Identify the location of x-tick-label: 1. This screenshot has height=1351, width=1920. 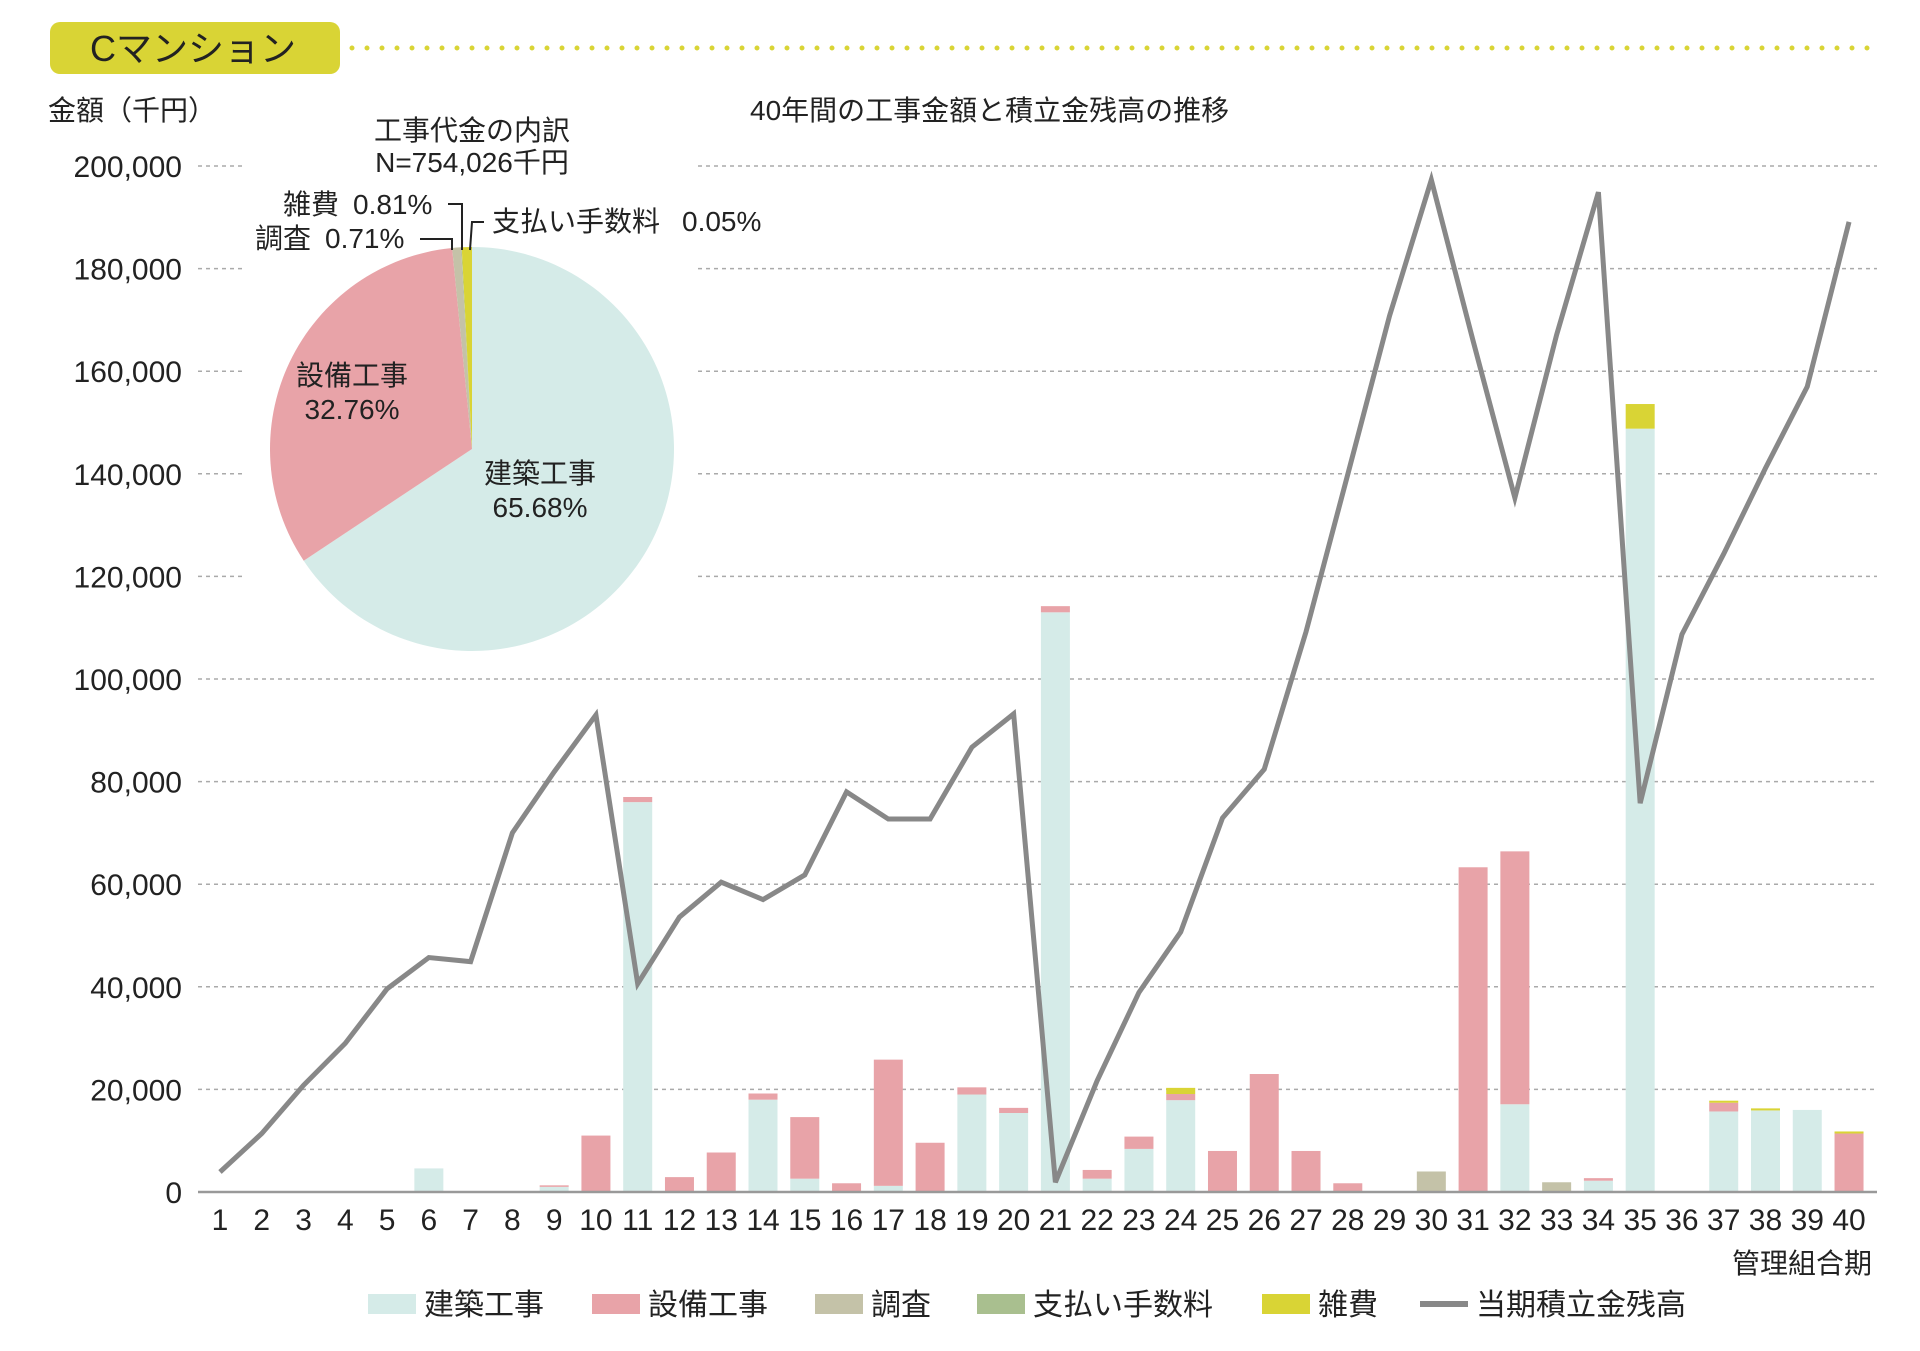
(220, 1220).